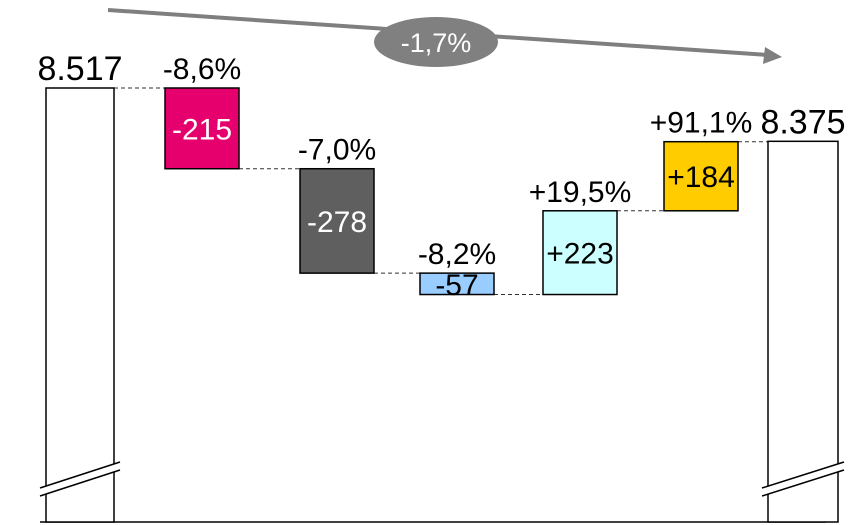  What do you see at coordinates (580, 192) in the screenshot?
I see `step-pct-label: +19,5%` at bounding box center [580, 192].